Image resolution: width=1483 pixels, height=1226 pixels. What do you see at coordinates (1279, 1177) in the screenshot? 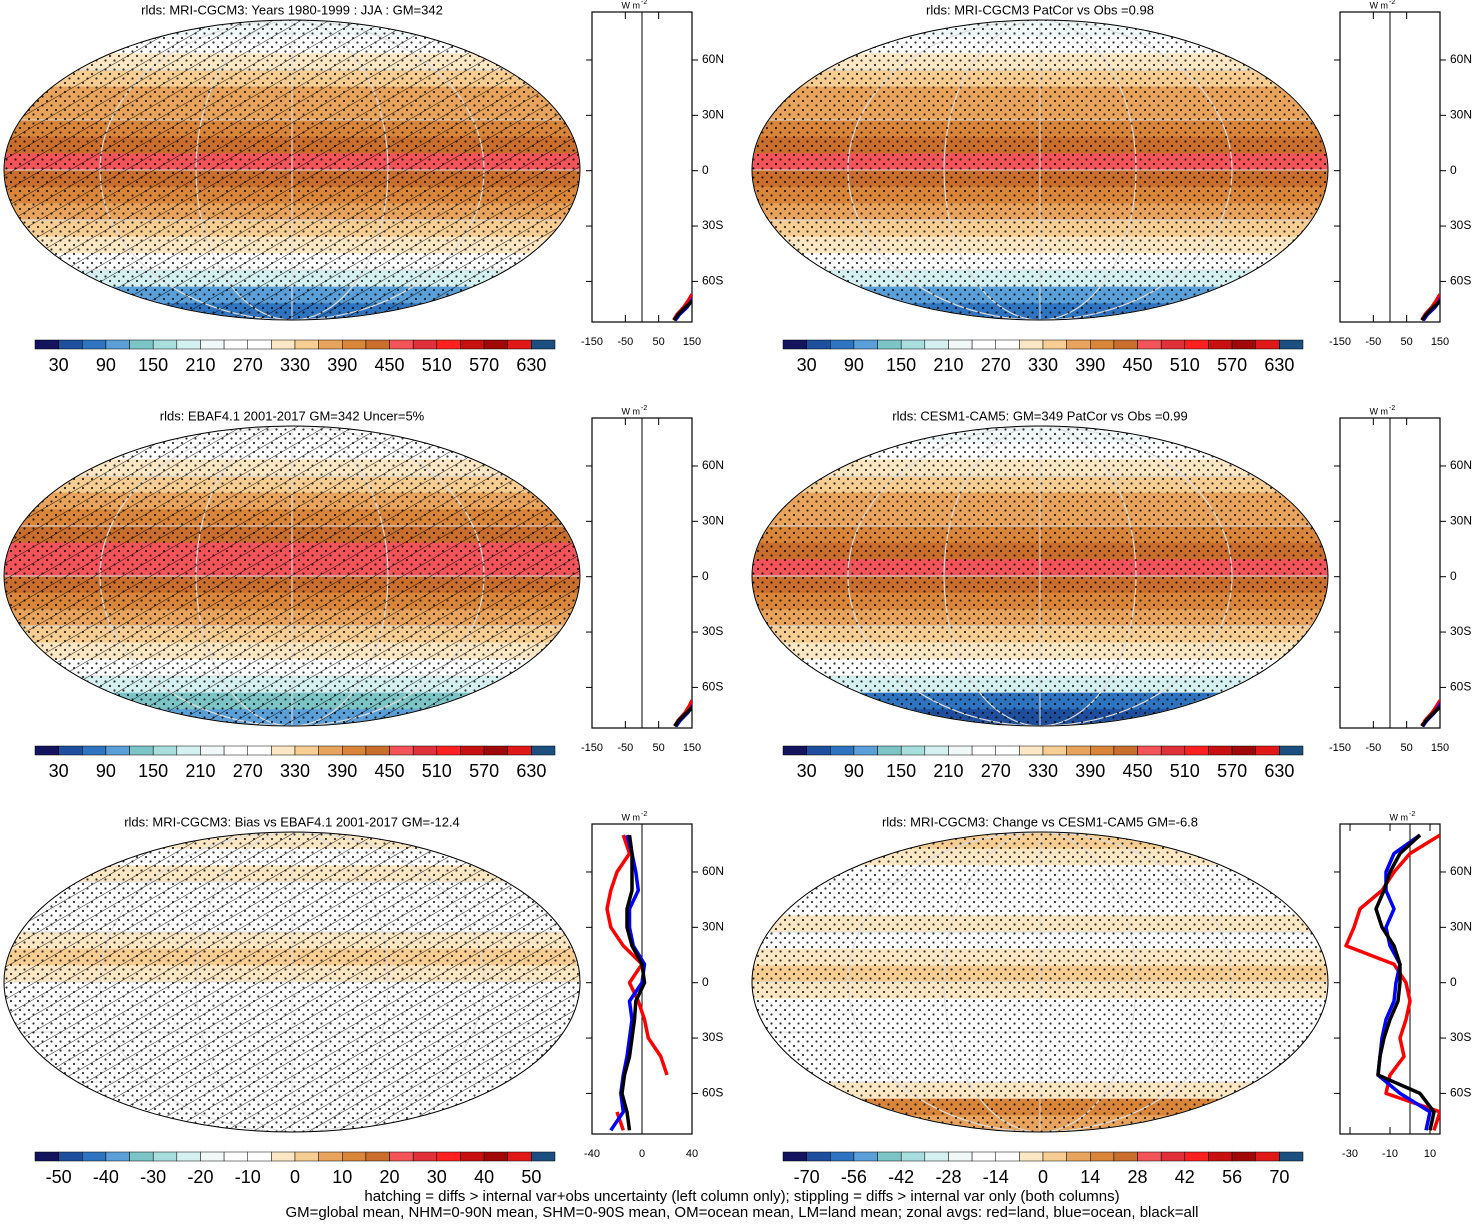
I see `colorbar-label: 70` at bounding box center [1279, 1177].